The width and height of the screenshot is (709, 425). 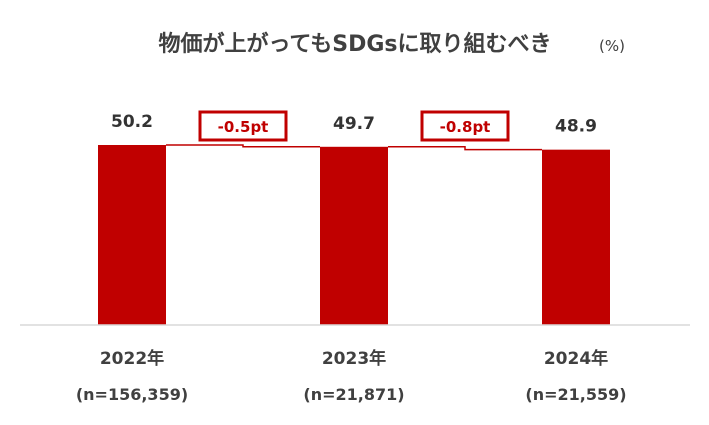 I want to click on difference-label-2: -0.8pt, so click(x=465, y=127).